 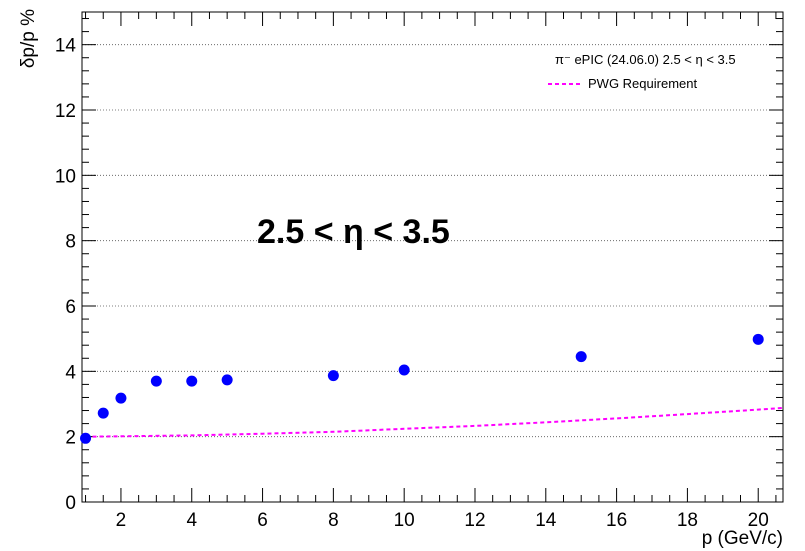 I want to click on x-tick-label: 20, so click(x=758, y=520).